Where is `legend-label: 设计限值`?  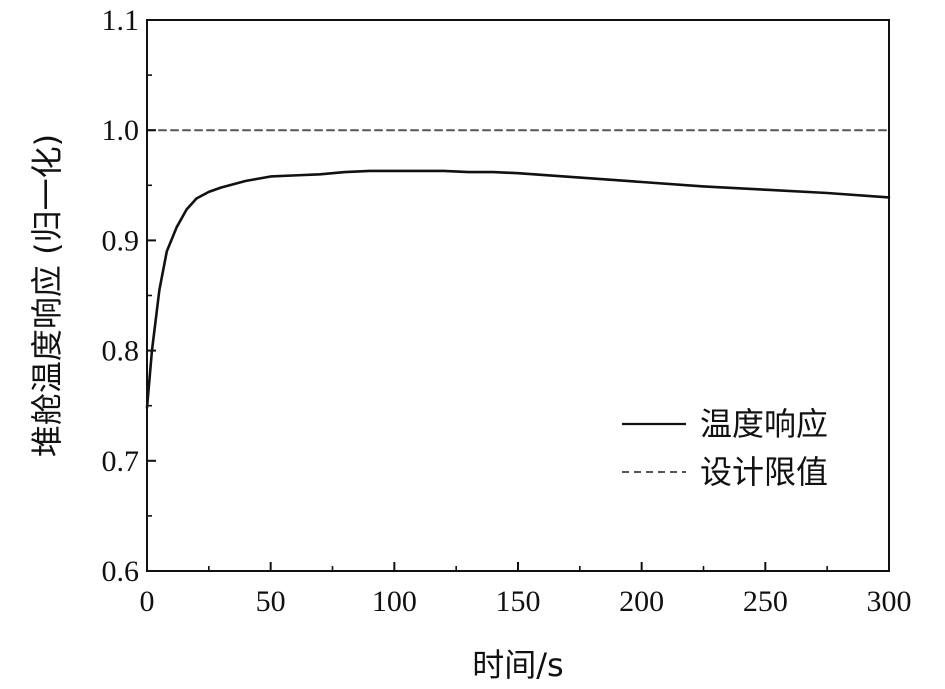
legend-label: 设计限值 is located at coordinates (764, 472).